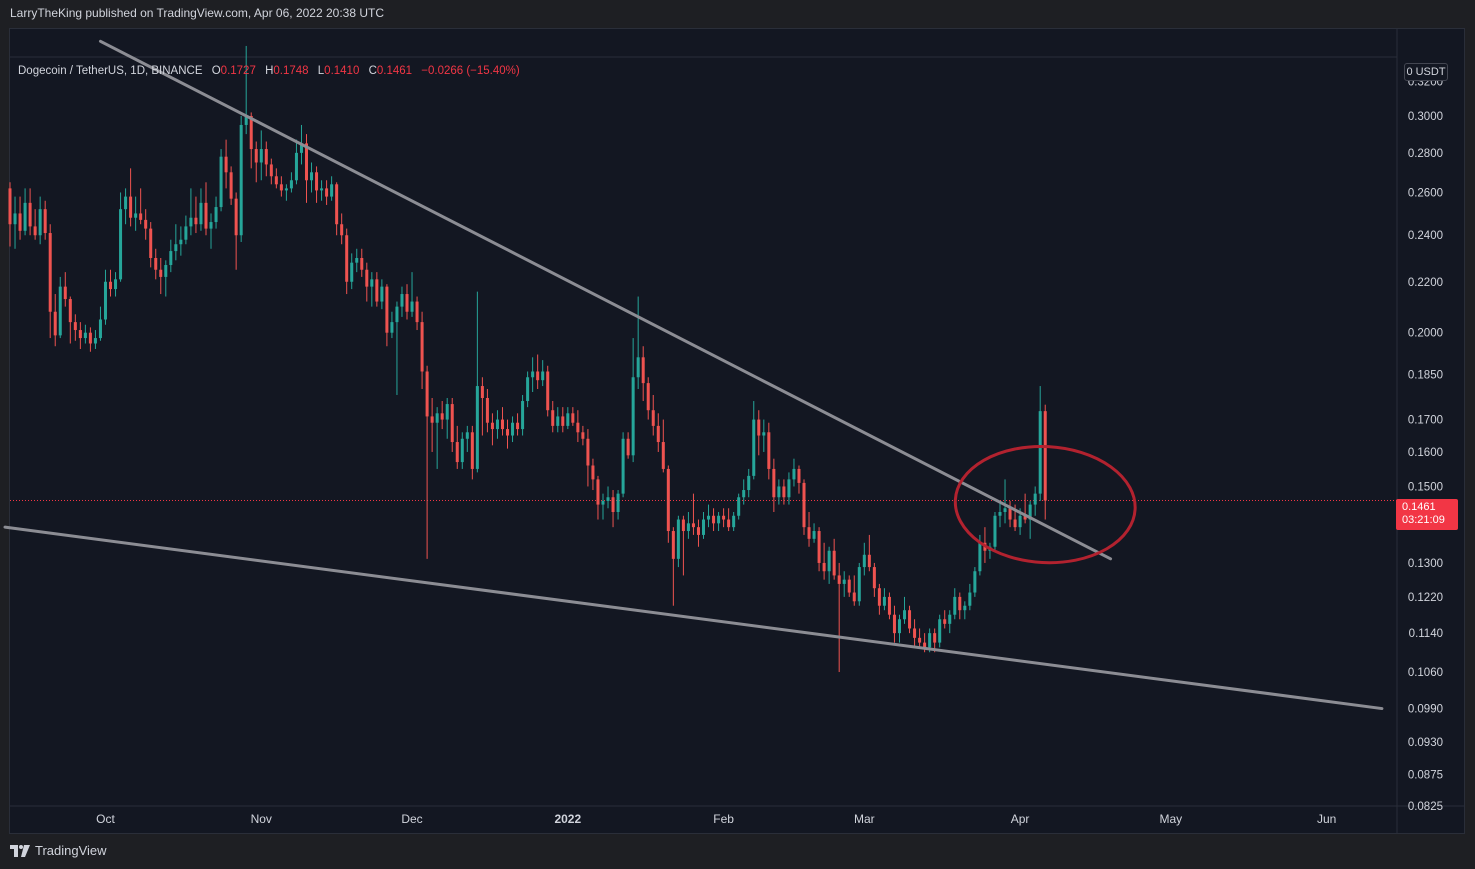 This screenshot has height=869, width=1475. Describe the element at coordinates (1045, 504) in the screenshot. I see `highlight-ellipse` at that location.